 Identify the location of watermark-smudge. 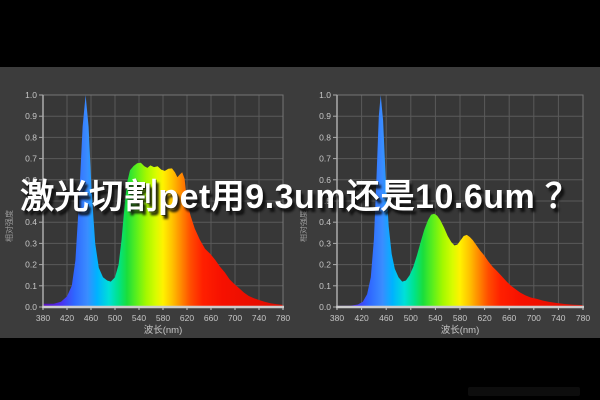
(524, 391).